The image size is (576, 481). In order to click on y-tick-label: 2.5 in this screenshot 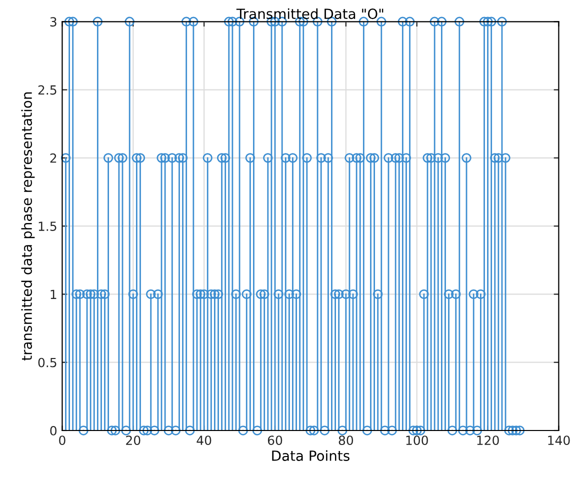, I will do `click(47, 90)`.